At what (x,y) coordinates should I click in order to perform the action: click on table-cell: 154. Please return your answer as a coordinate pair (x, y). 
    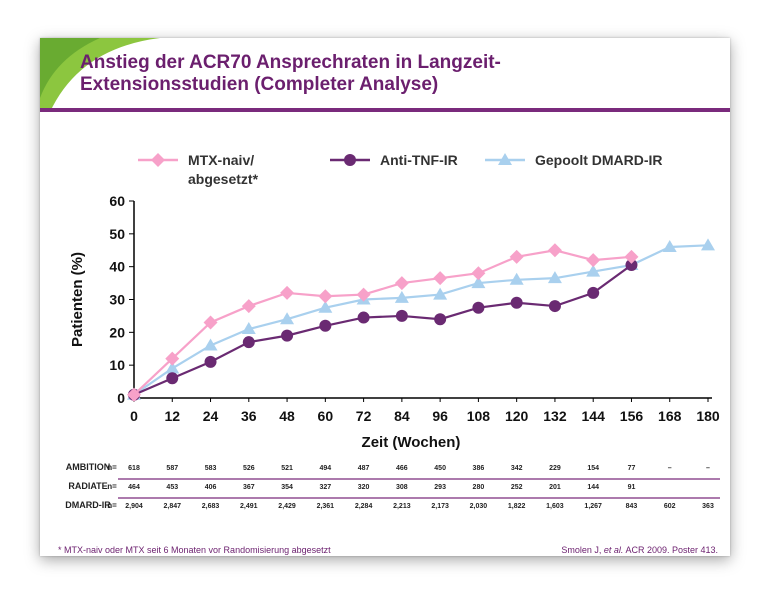
    Looking at the image, I should click on (593, 468).